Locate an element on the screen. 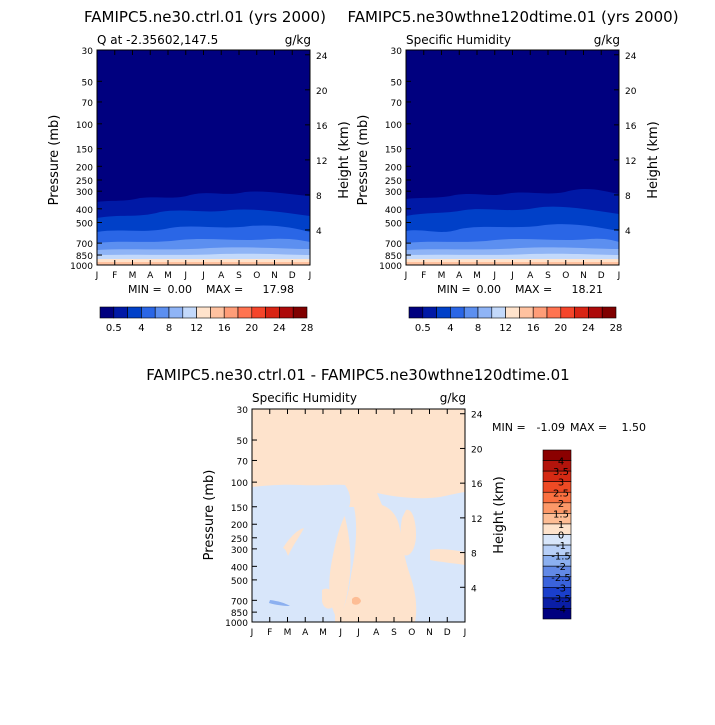 The width and height of the screenshot is (715, 725). panel-ctrl-title: FAMIPC5.ne30.ctrl.01 (yrs 2000) is located at coordinates (205, 17).